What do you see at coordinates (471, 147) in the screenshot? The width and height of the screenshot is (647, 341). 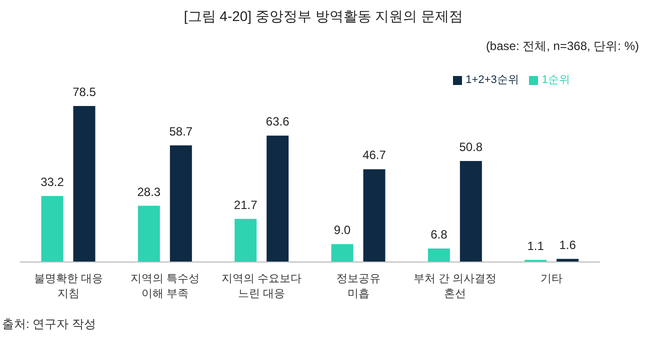 I see `data-label: 50.8` at bounding box center [471, 147].